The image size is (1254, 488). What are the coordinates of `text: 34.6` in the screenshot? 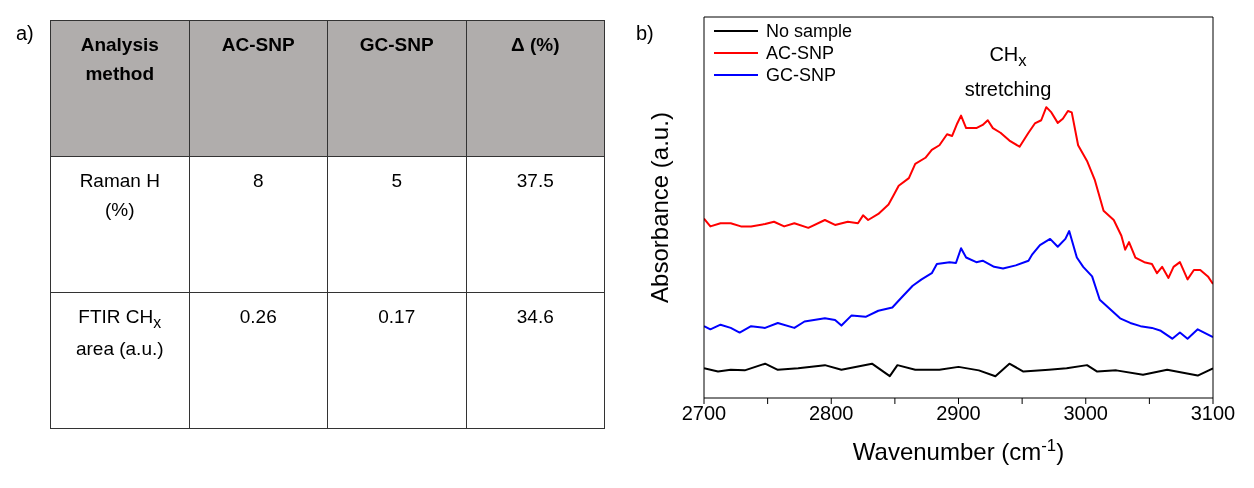 It's located at (535, 360).